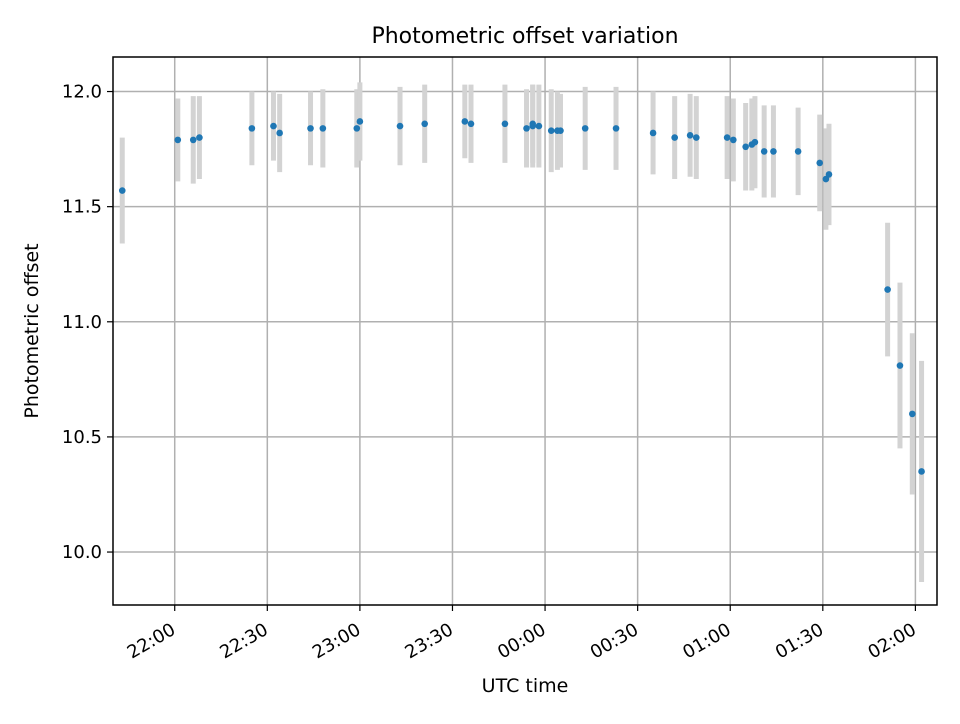 The image size is (960, 724). What do you see at coordinates (82, 552) in the screenshot?
I see `y-tick-label: 10.0` at bounding box center [82, 552].